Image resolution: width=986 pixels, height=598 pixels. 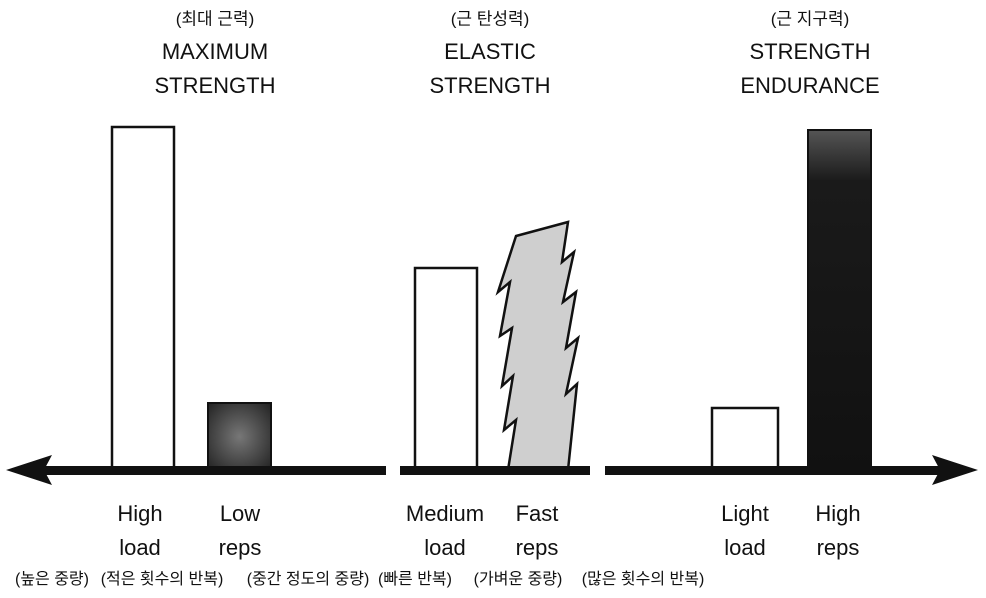 I want to click on bar-label: Light, so click(x=745, y=513).